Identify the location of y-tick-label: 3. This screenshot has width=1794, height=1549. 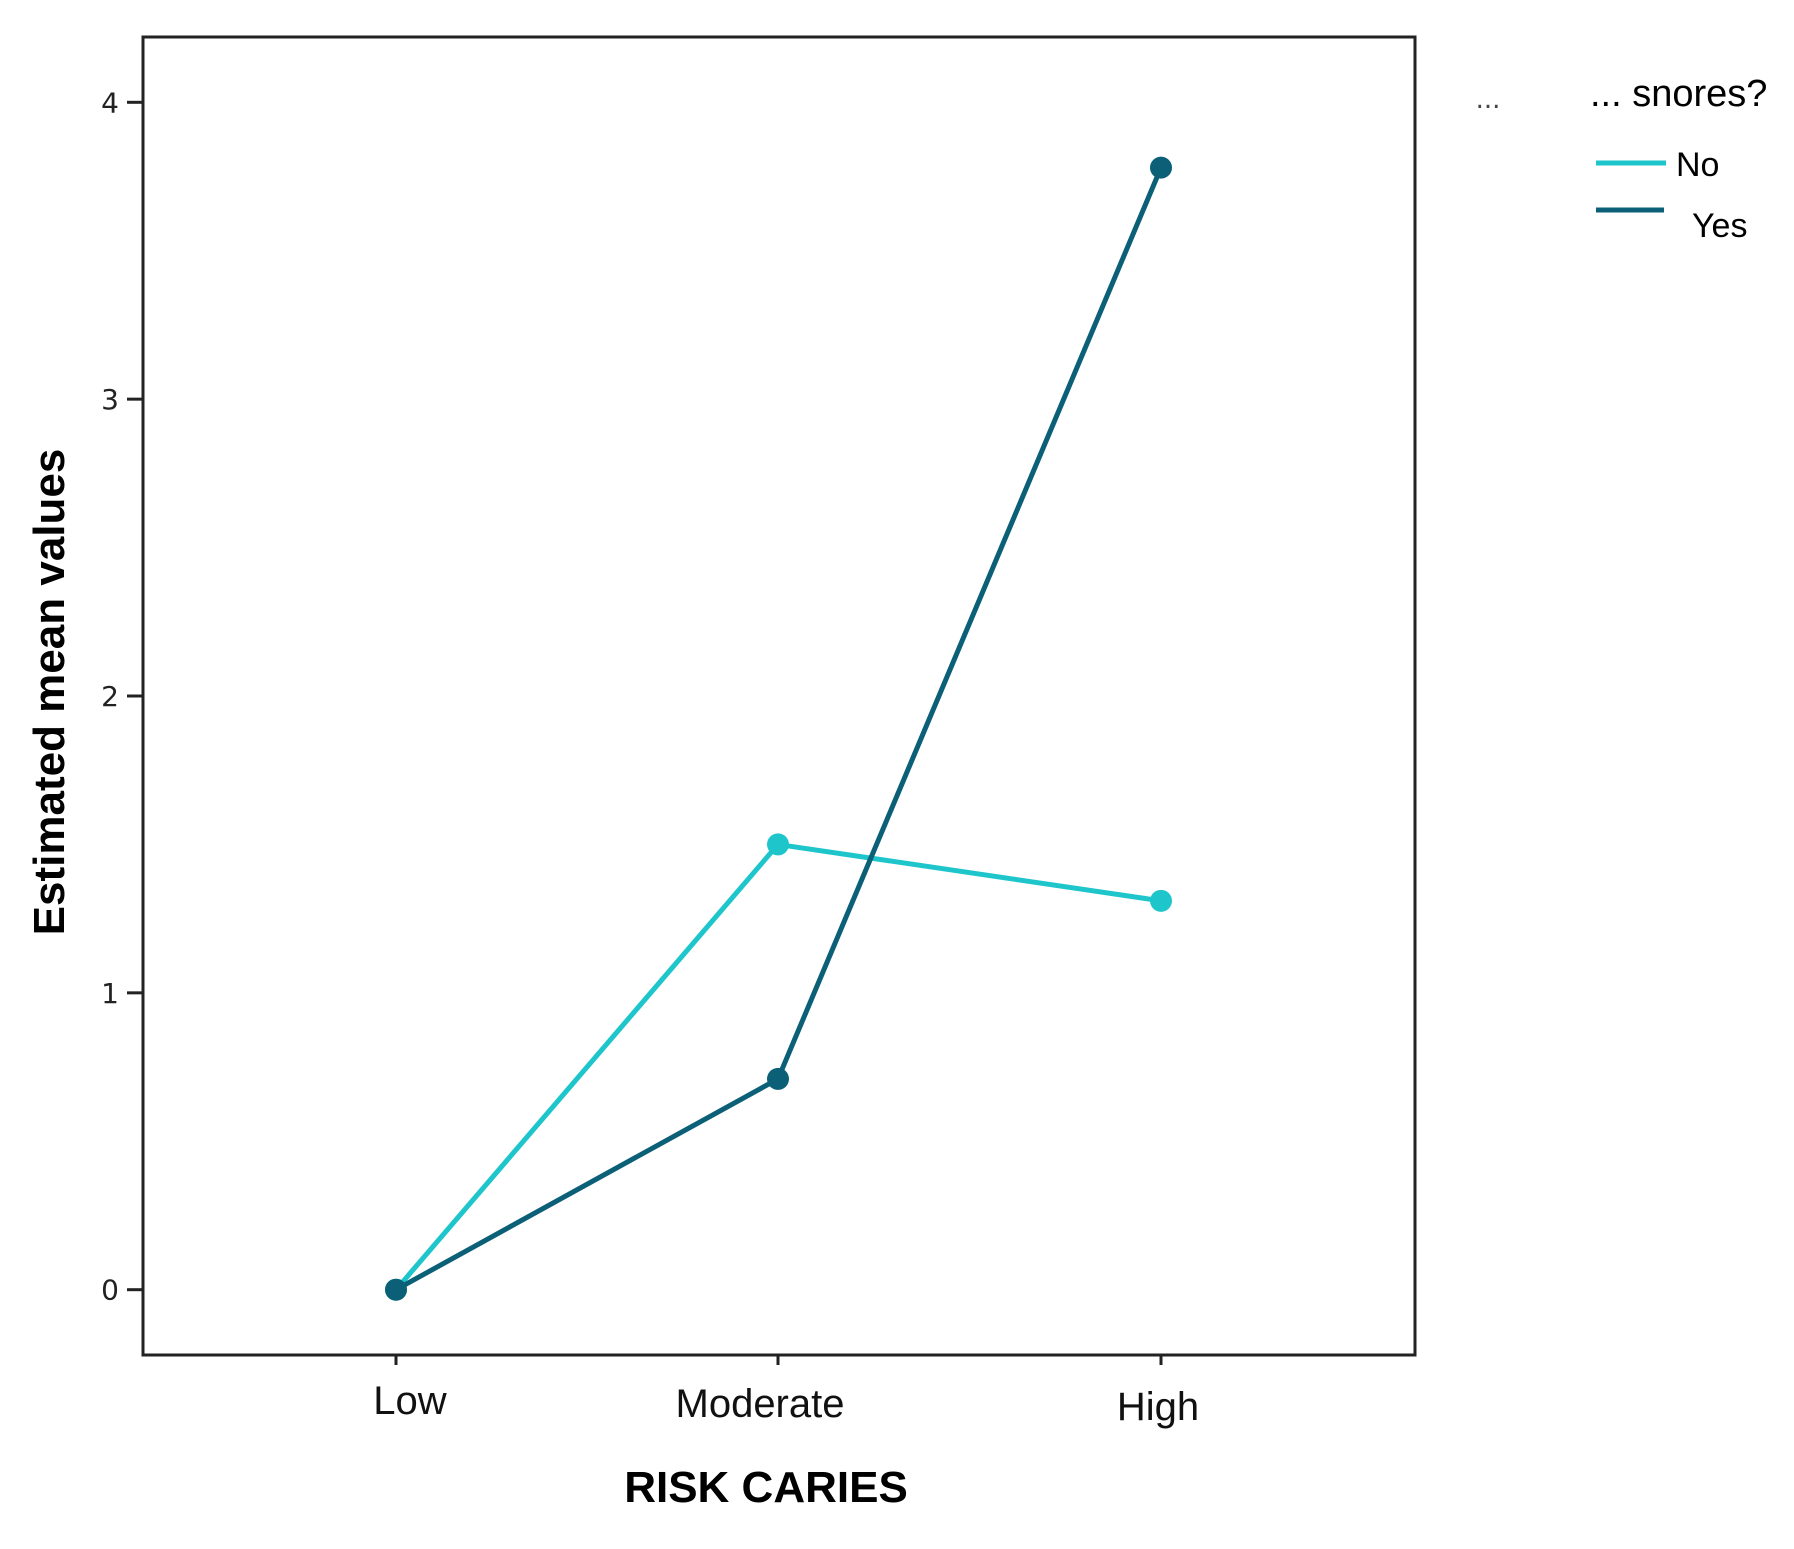
(110, 399).